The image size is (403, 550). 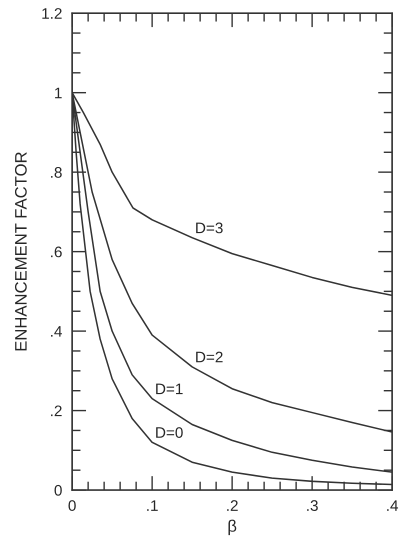 I want to click on x-tick-label: 0, so click(x=72, y=505).